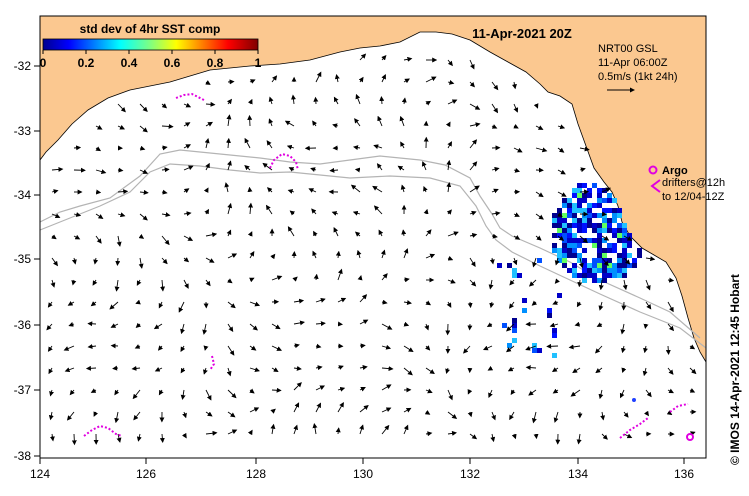 Image resolution: width=749 pixels, height=496 pixels. I want to click on x-tick-label: 124, so click(40, 474).